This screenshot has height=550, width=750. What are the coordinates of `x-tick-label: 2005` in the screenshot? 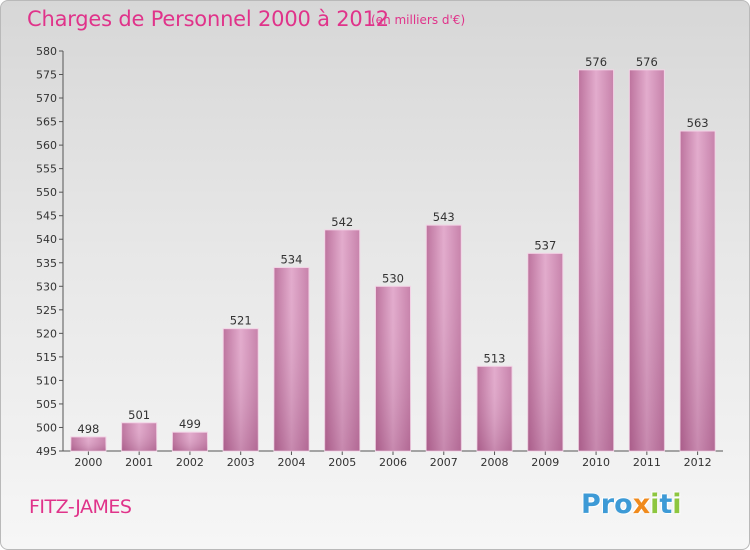 It's located at (342, 462).